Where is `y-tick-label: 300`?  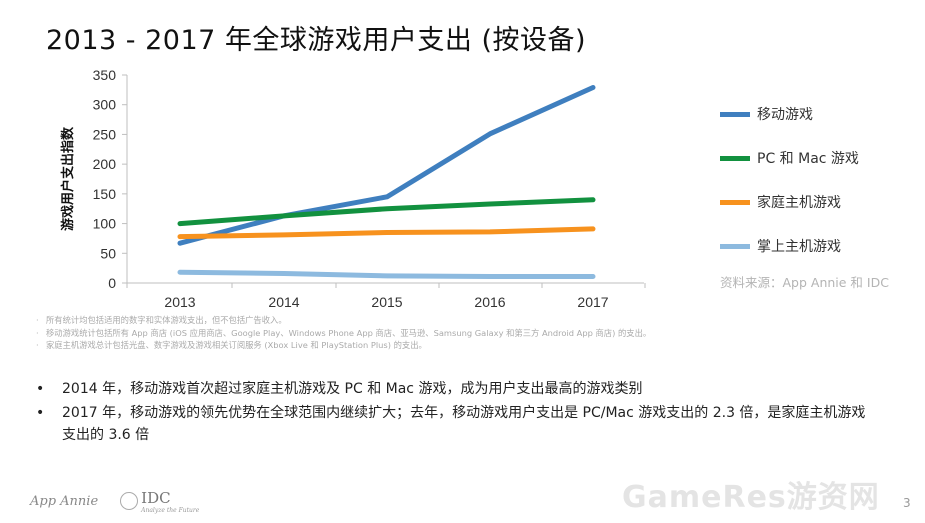
y-tick-label: 300 is located at coordinates (105, 105).